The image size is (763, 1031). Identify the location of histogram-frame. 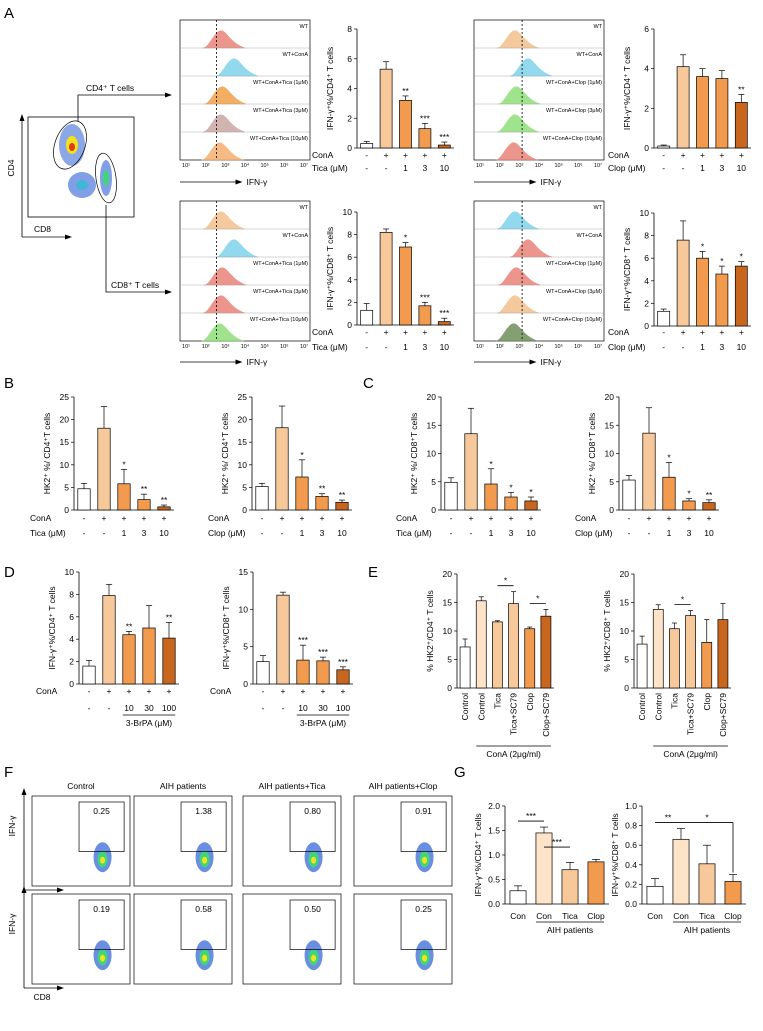
(245, 90).